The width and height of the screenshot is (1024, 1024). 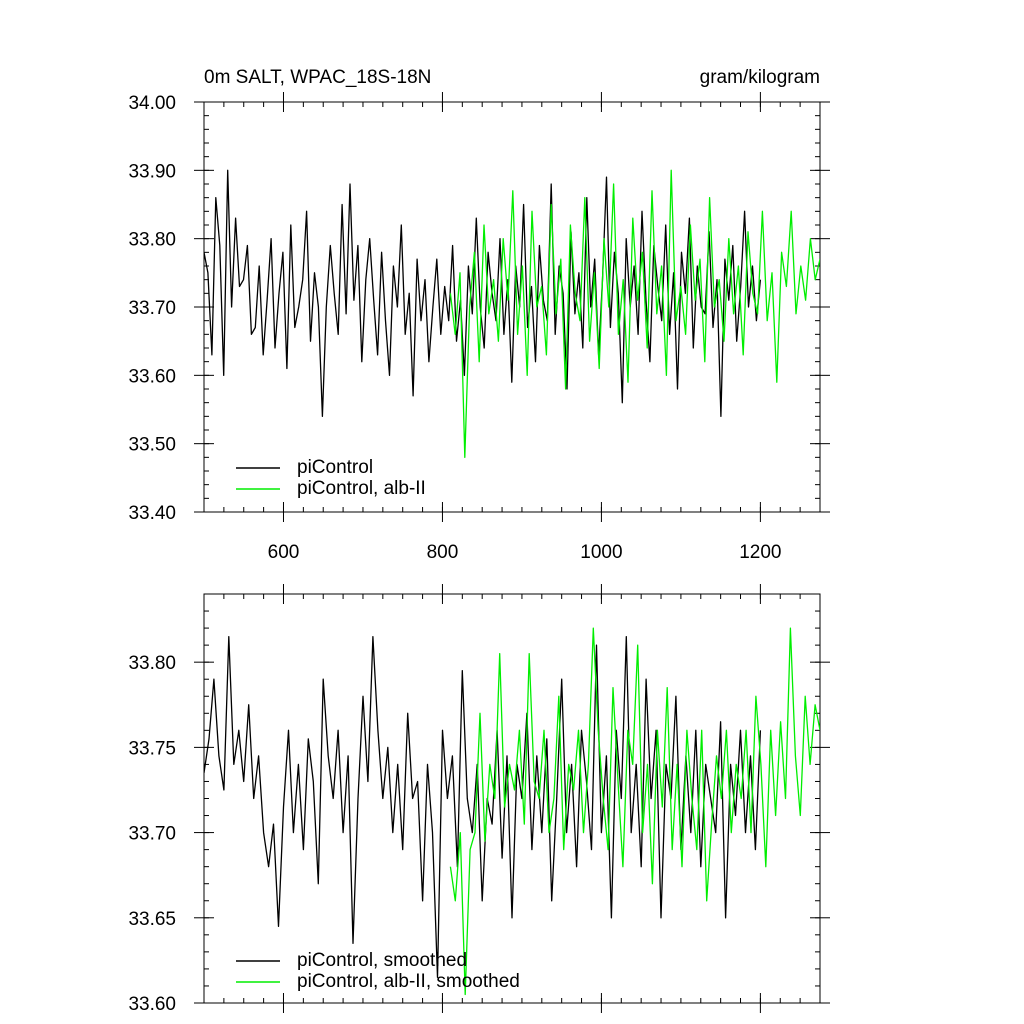 What do you see at coordinates (152, 1004) in the screenshot?
I see `bottom-y-tick-label: 33.60` at bounding box center [152, 1004].